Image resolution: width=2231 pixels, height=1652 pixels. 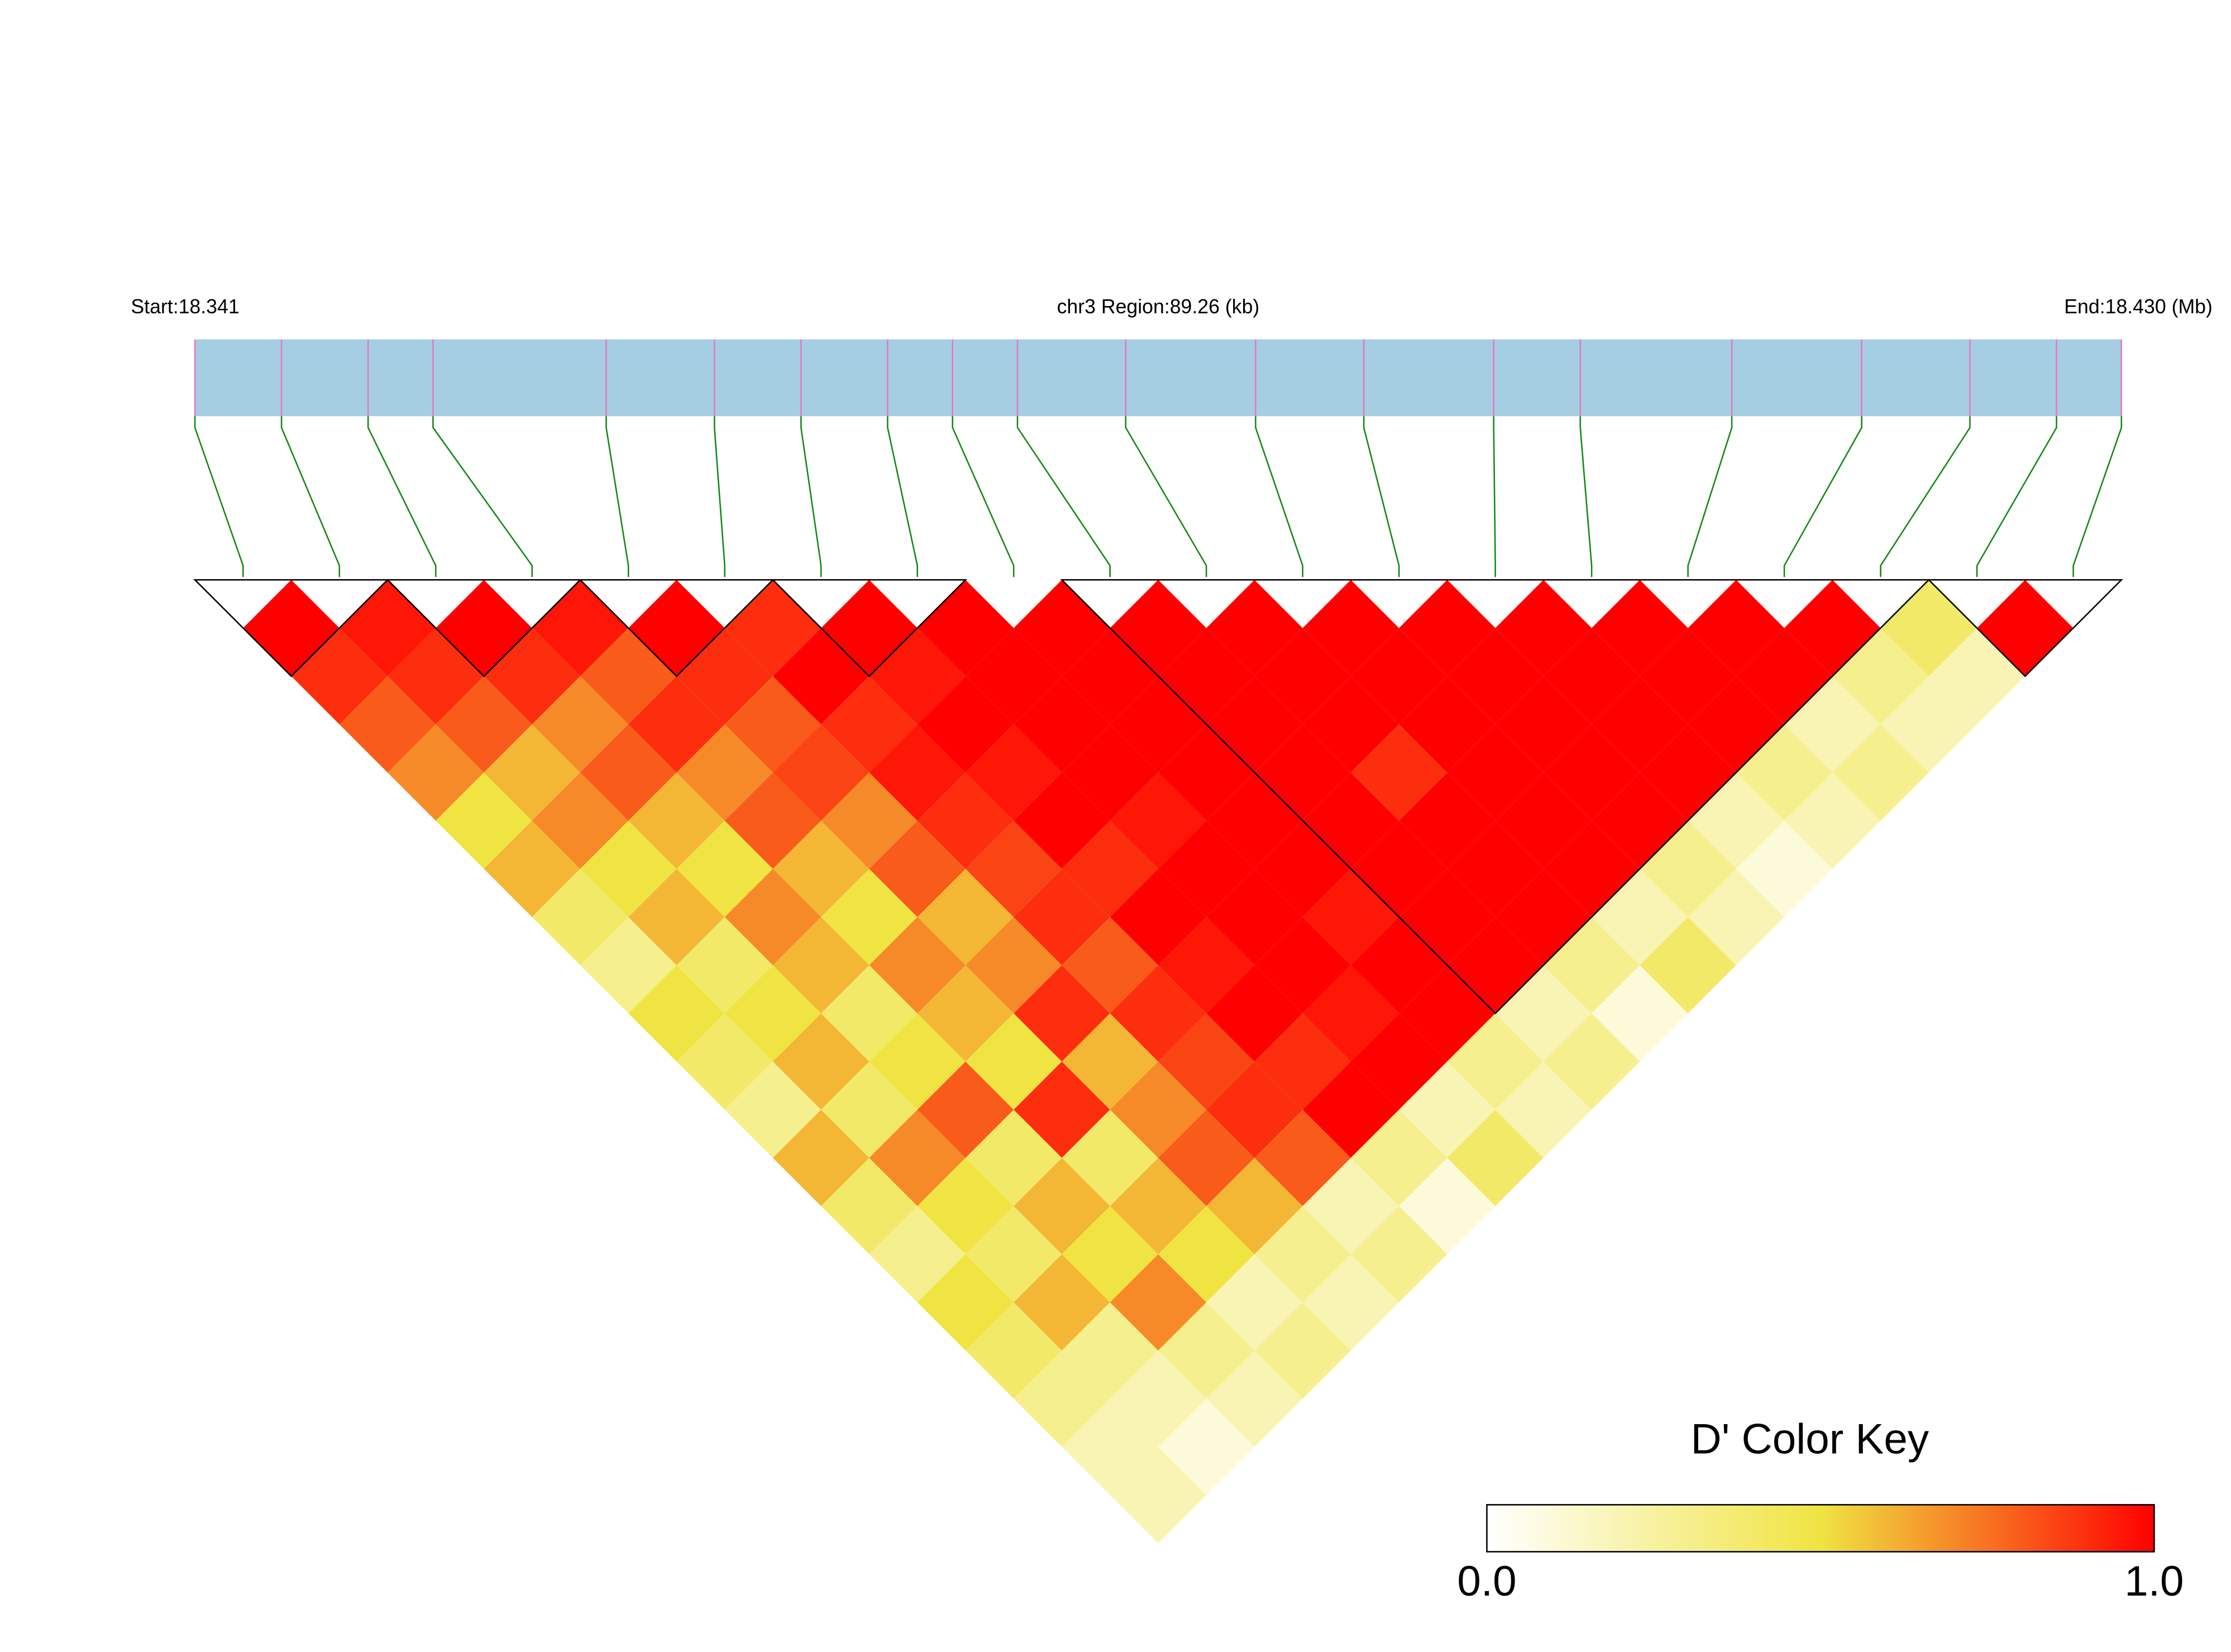 What do you see at coordinates (185, 306) in the screenshot?
I see `start-label: Start:18.341` at bounding box center [185, 306].